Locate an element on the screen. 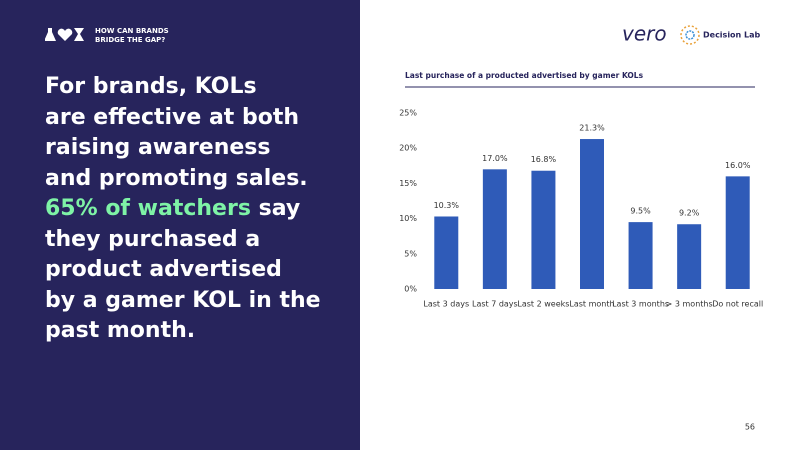 The height and width of the screenshot is (450, 800). value-label: 16.0% is located at coordinates (738, 165).